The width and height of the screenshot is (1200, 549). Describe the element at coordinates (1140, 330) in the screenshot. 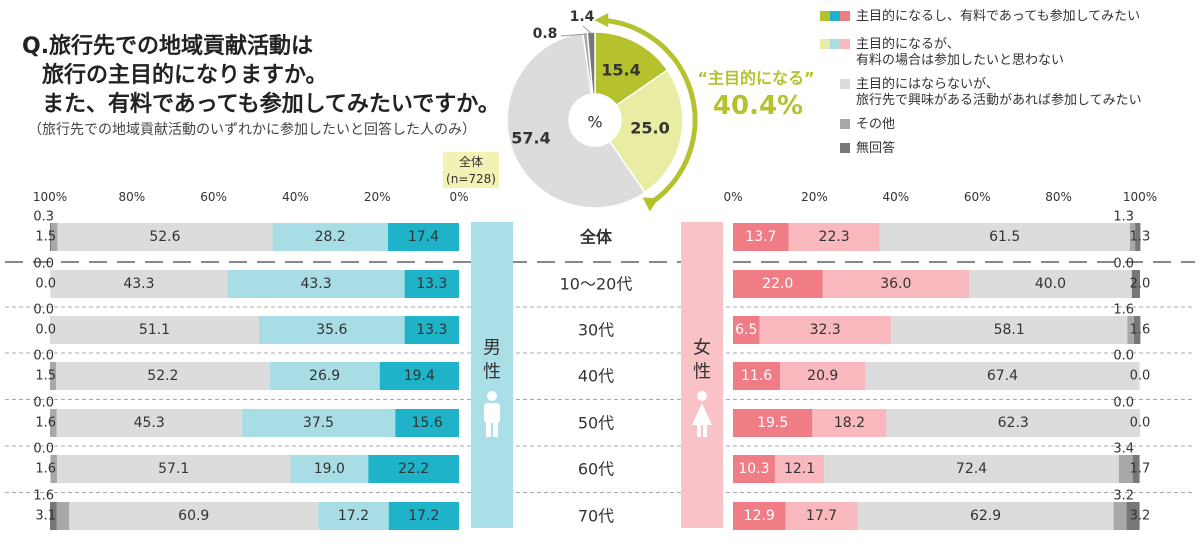

I see `female-noanswer-value: 1.6` at that location.